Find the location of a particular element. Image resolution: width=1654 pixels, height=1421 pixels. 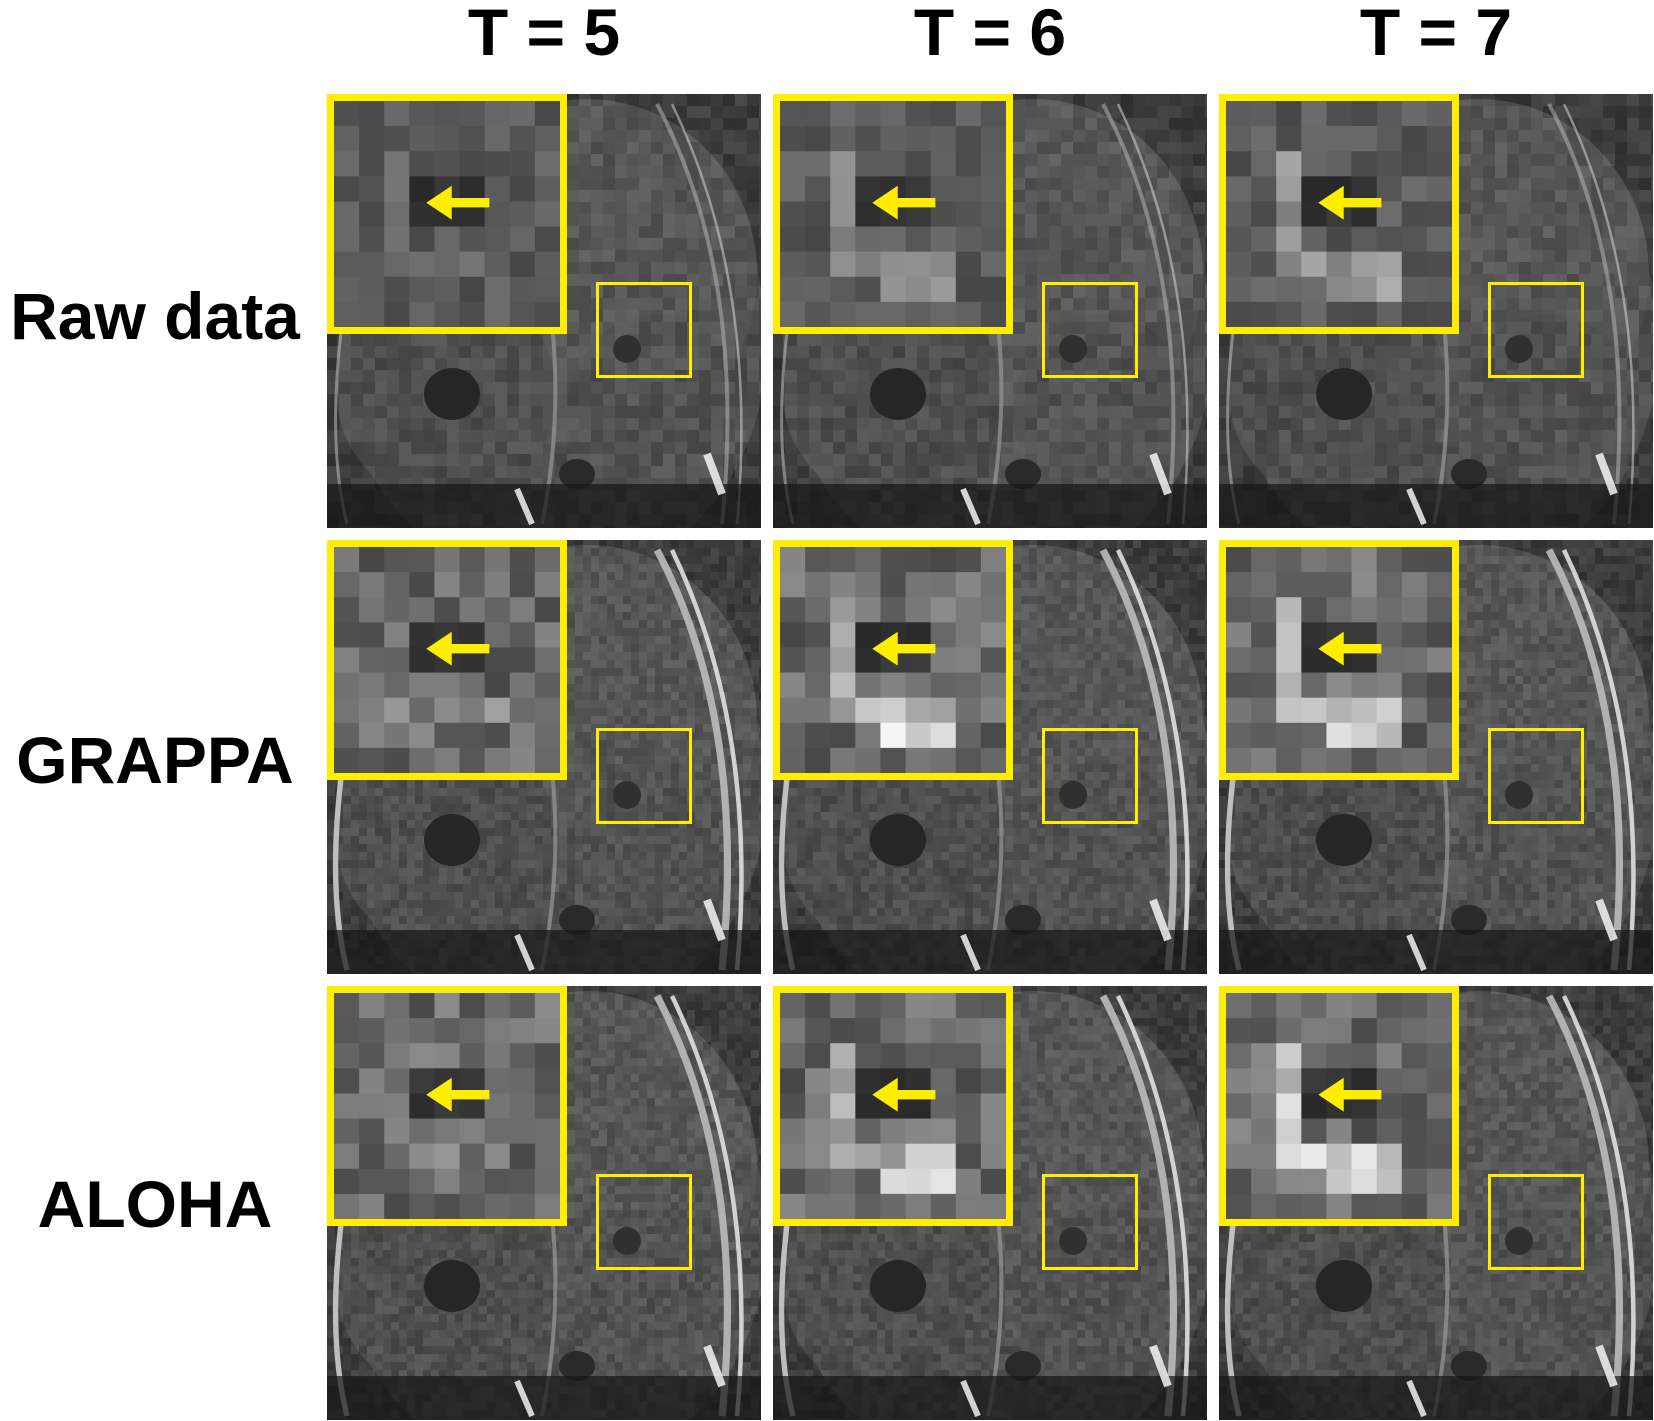

panel-grappa-t5 is located at coordinates (544, 757).